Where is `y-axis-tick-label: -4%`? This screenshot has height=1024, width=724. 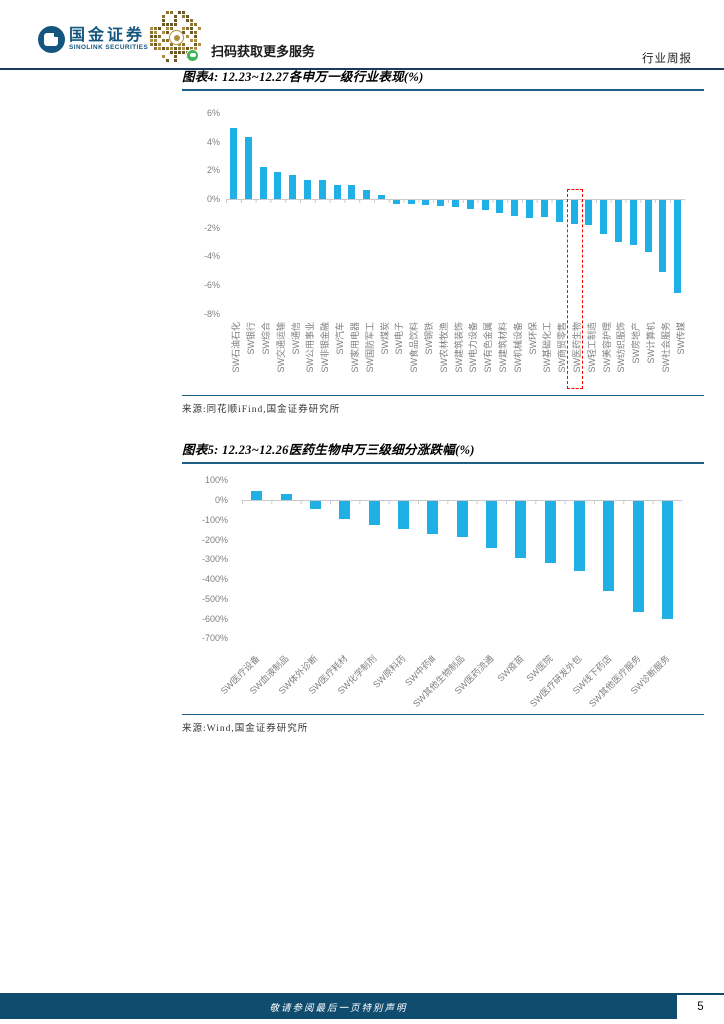
y-axis-tick-label: -4% is located at coordinates (211, 256).